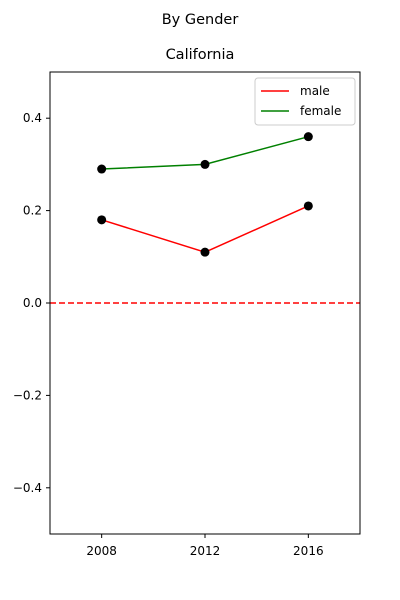 This screenshot has height=600, width=400. I want to click on chart-title: California, so click(200, 55).